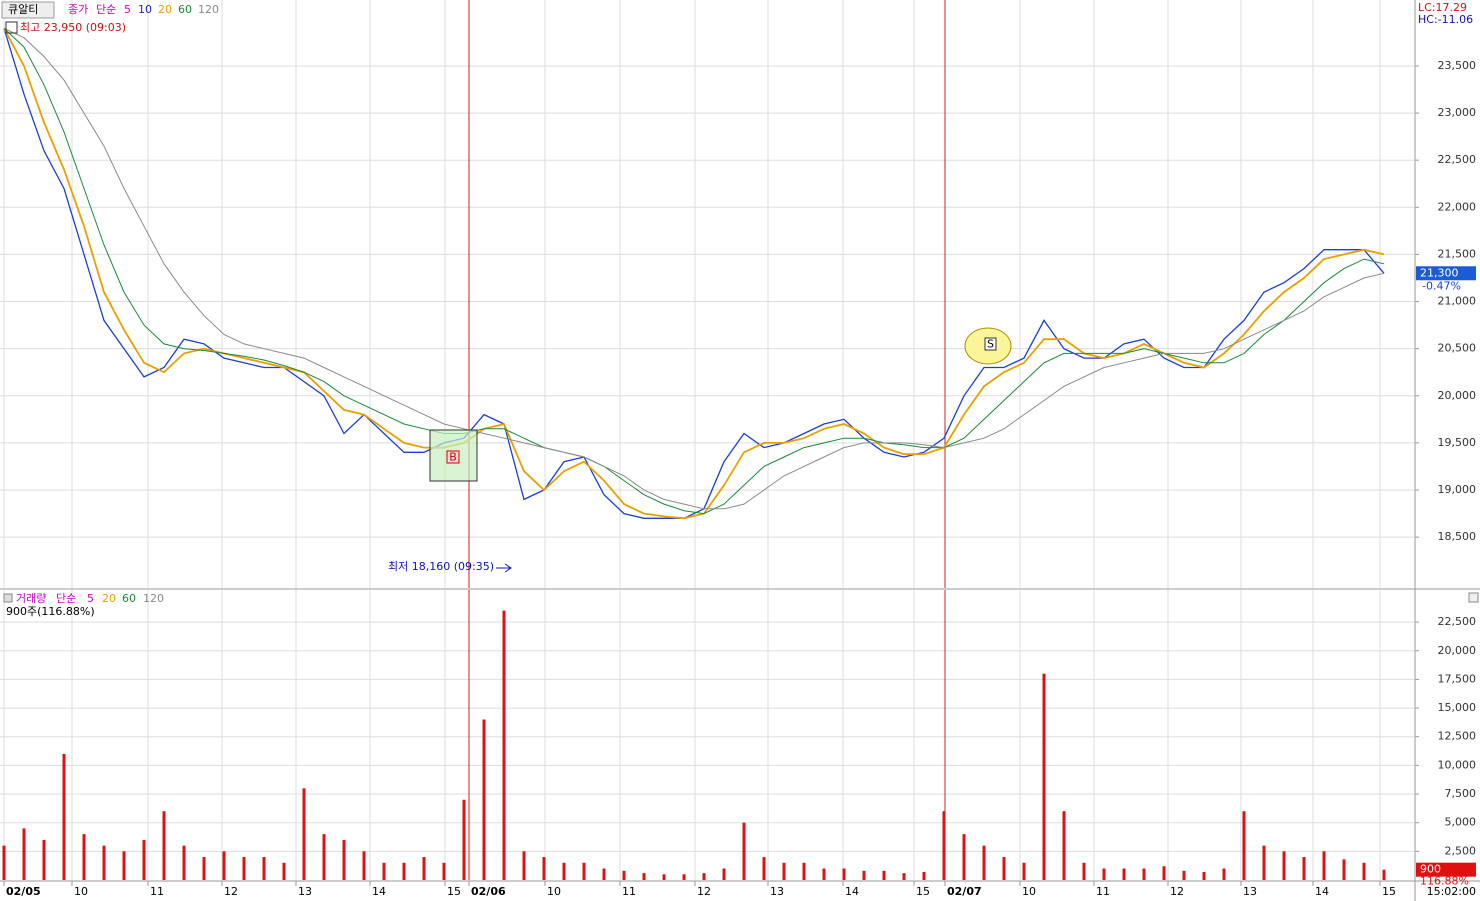 This screenshot has width=1480, height=901. What do you see at coordinates (8, 598) in the screenshot?
I see `volume-icon` at bounding box center [8, 598].